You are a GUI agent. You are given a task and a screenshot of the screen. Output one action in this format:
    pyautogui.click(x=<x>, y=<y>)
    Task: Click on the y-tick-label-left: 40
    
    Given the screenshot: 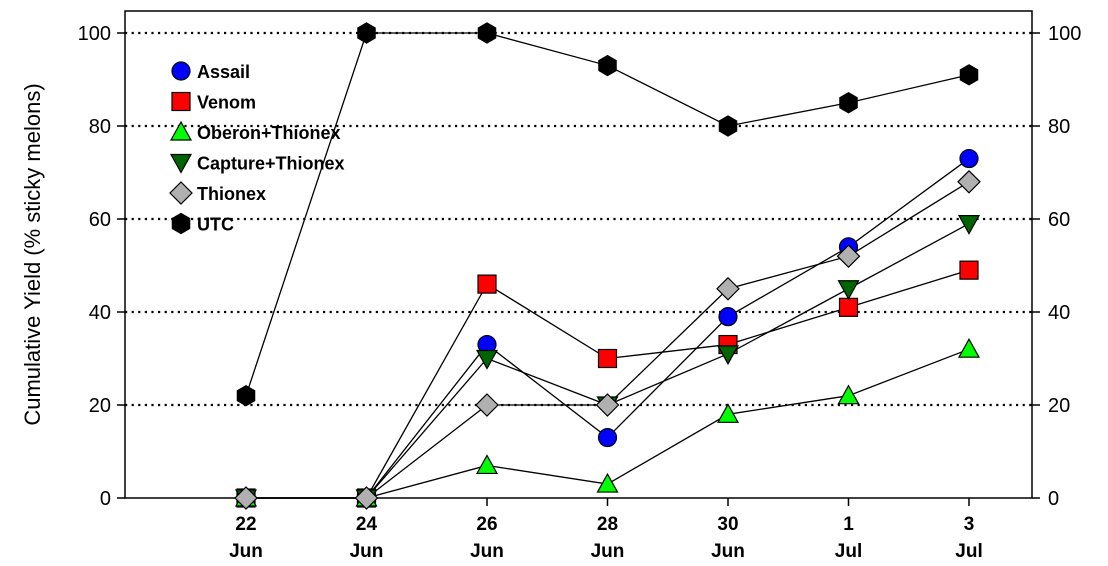 What is the action you would take?
    pyautogui.click(x=100, y=313)
    